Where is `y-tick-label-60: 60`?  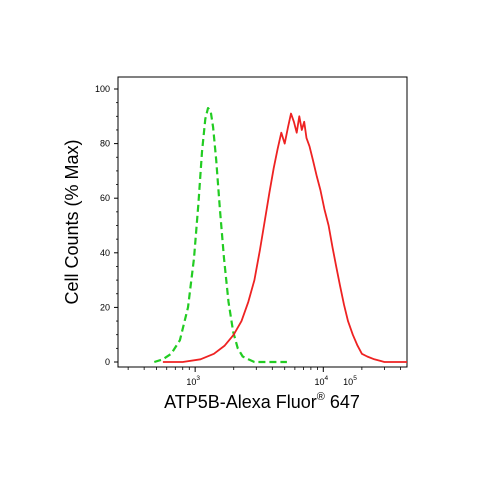 y-tick-label-60: 60 is located at coordinates (105, 198).